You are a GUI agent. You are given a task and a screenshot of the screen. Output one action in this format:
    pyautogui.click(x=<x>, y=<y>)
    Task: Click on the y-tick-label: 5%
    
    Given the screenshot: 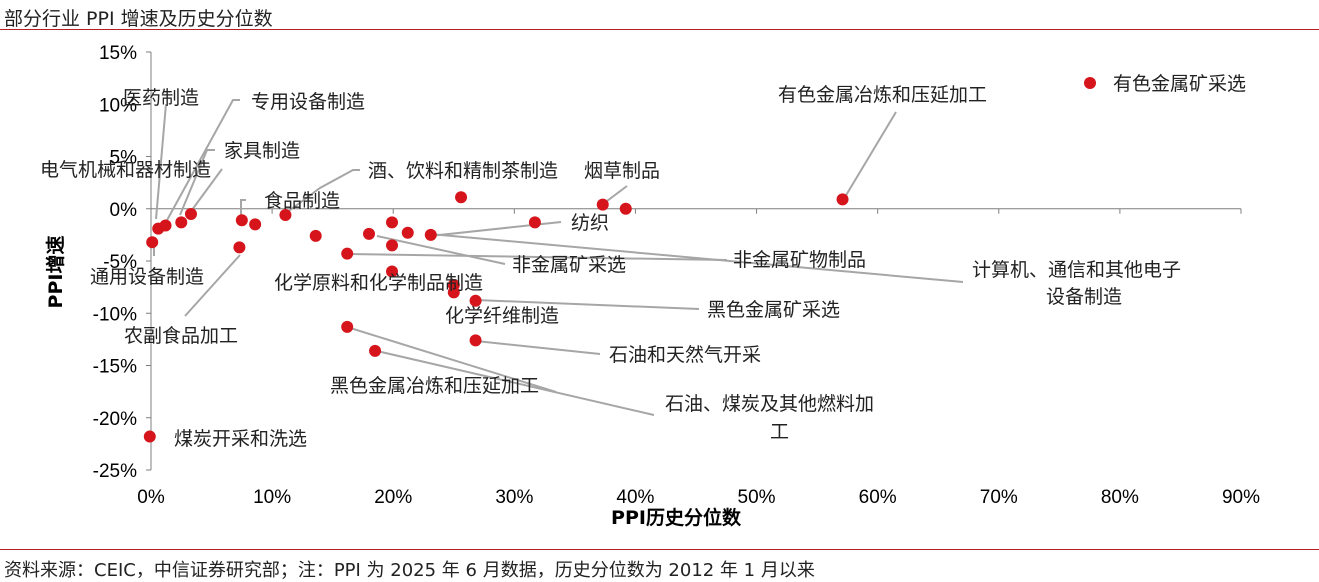 What is the action you would take?
    pyautogui.click(x=124, y=158)
    